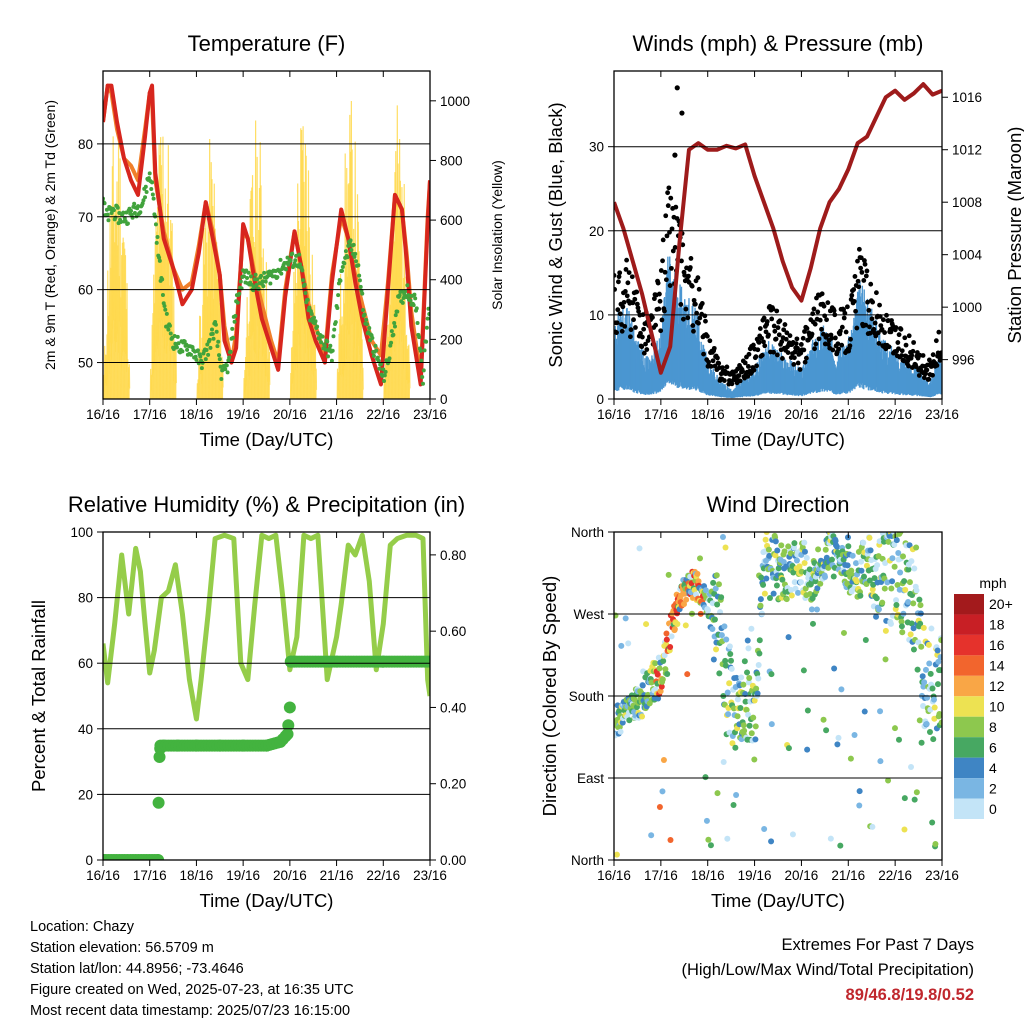 The width and height of the screenshot is (1024, 1024). Describe the element at coordinates (778, 900) in the screenshot. I see `x-axis-label: Time (Day/UTC)` at that location.